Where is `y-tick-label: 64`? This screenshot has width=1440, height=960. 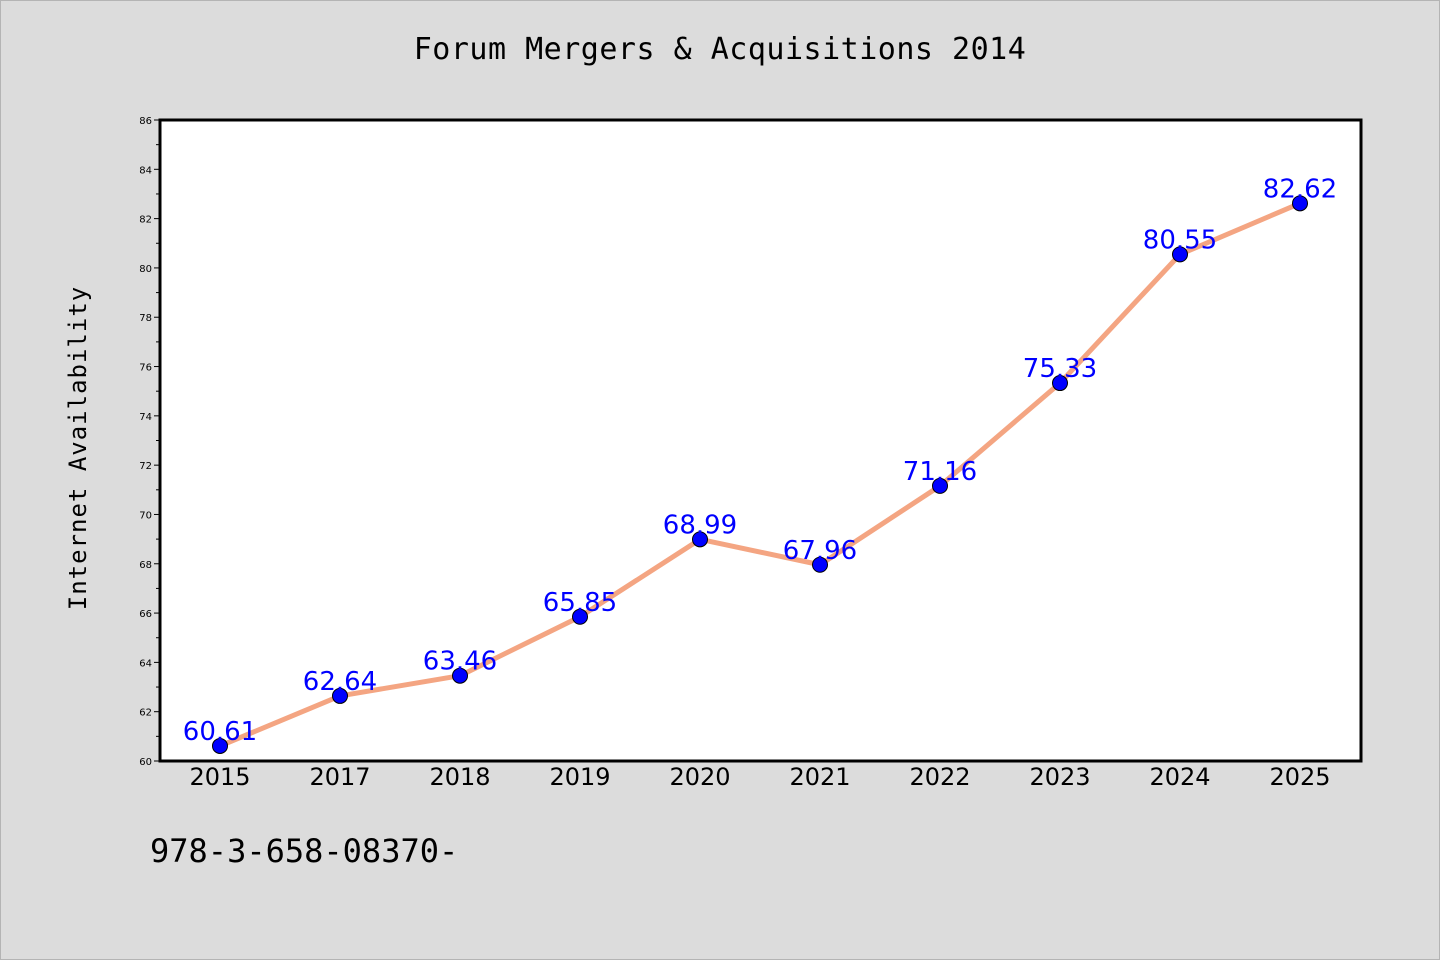
y-tick-label: 64 is located at coordinates (145, 663).